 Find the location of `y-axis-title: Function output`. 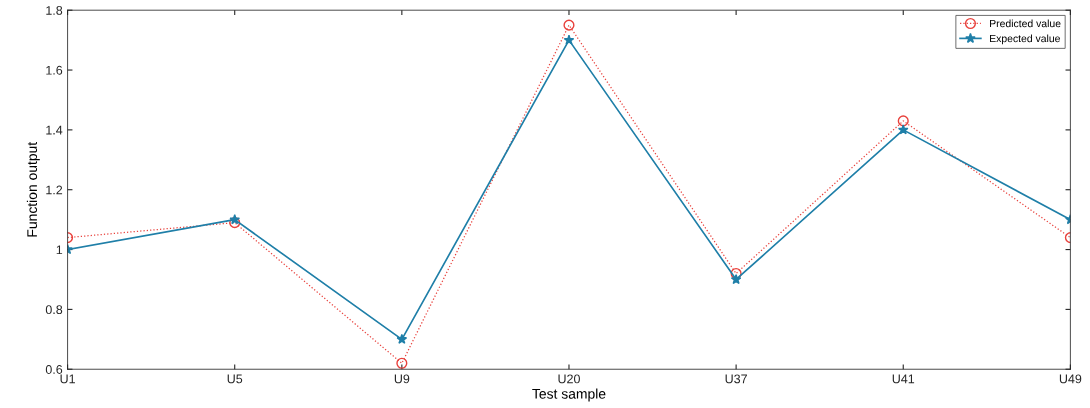

y-axis-title: Function output is located at coordinates (33, 189).